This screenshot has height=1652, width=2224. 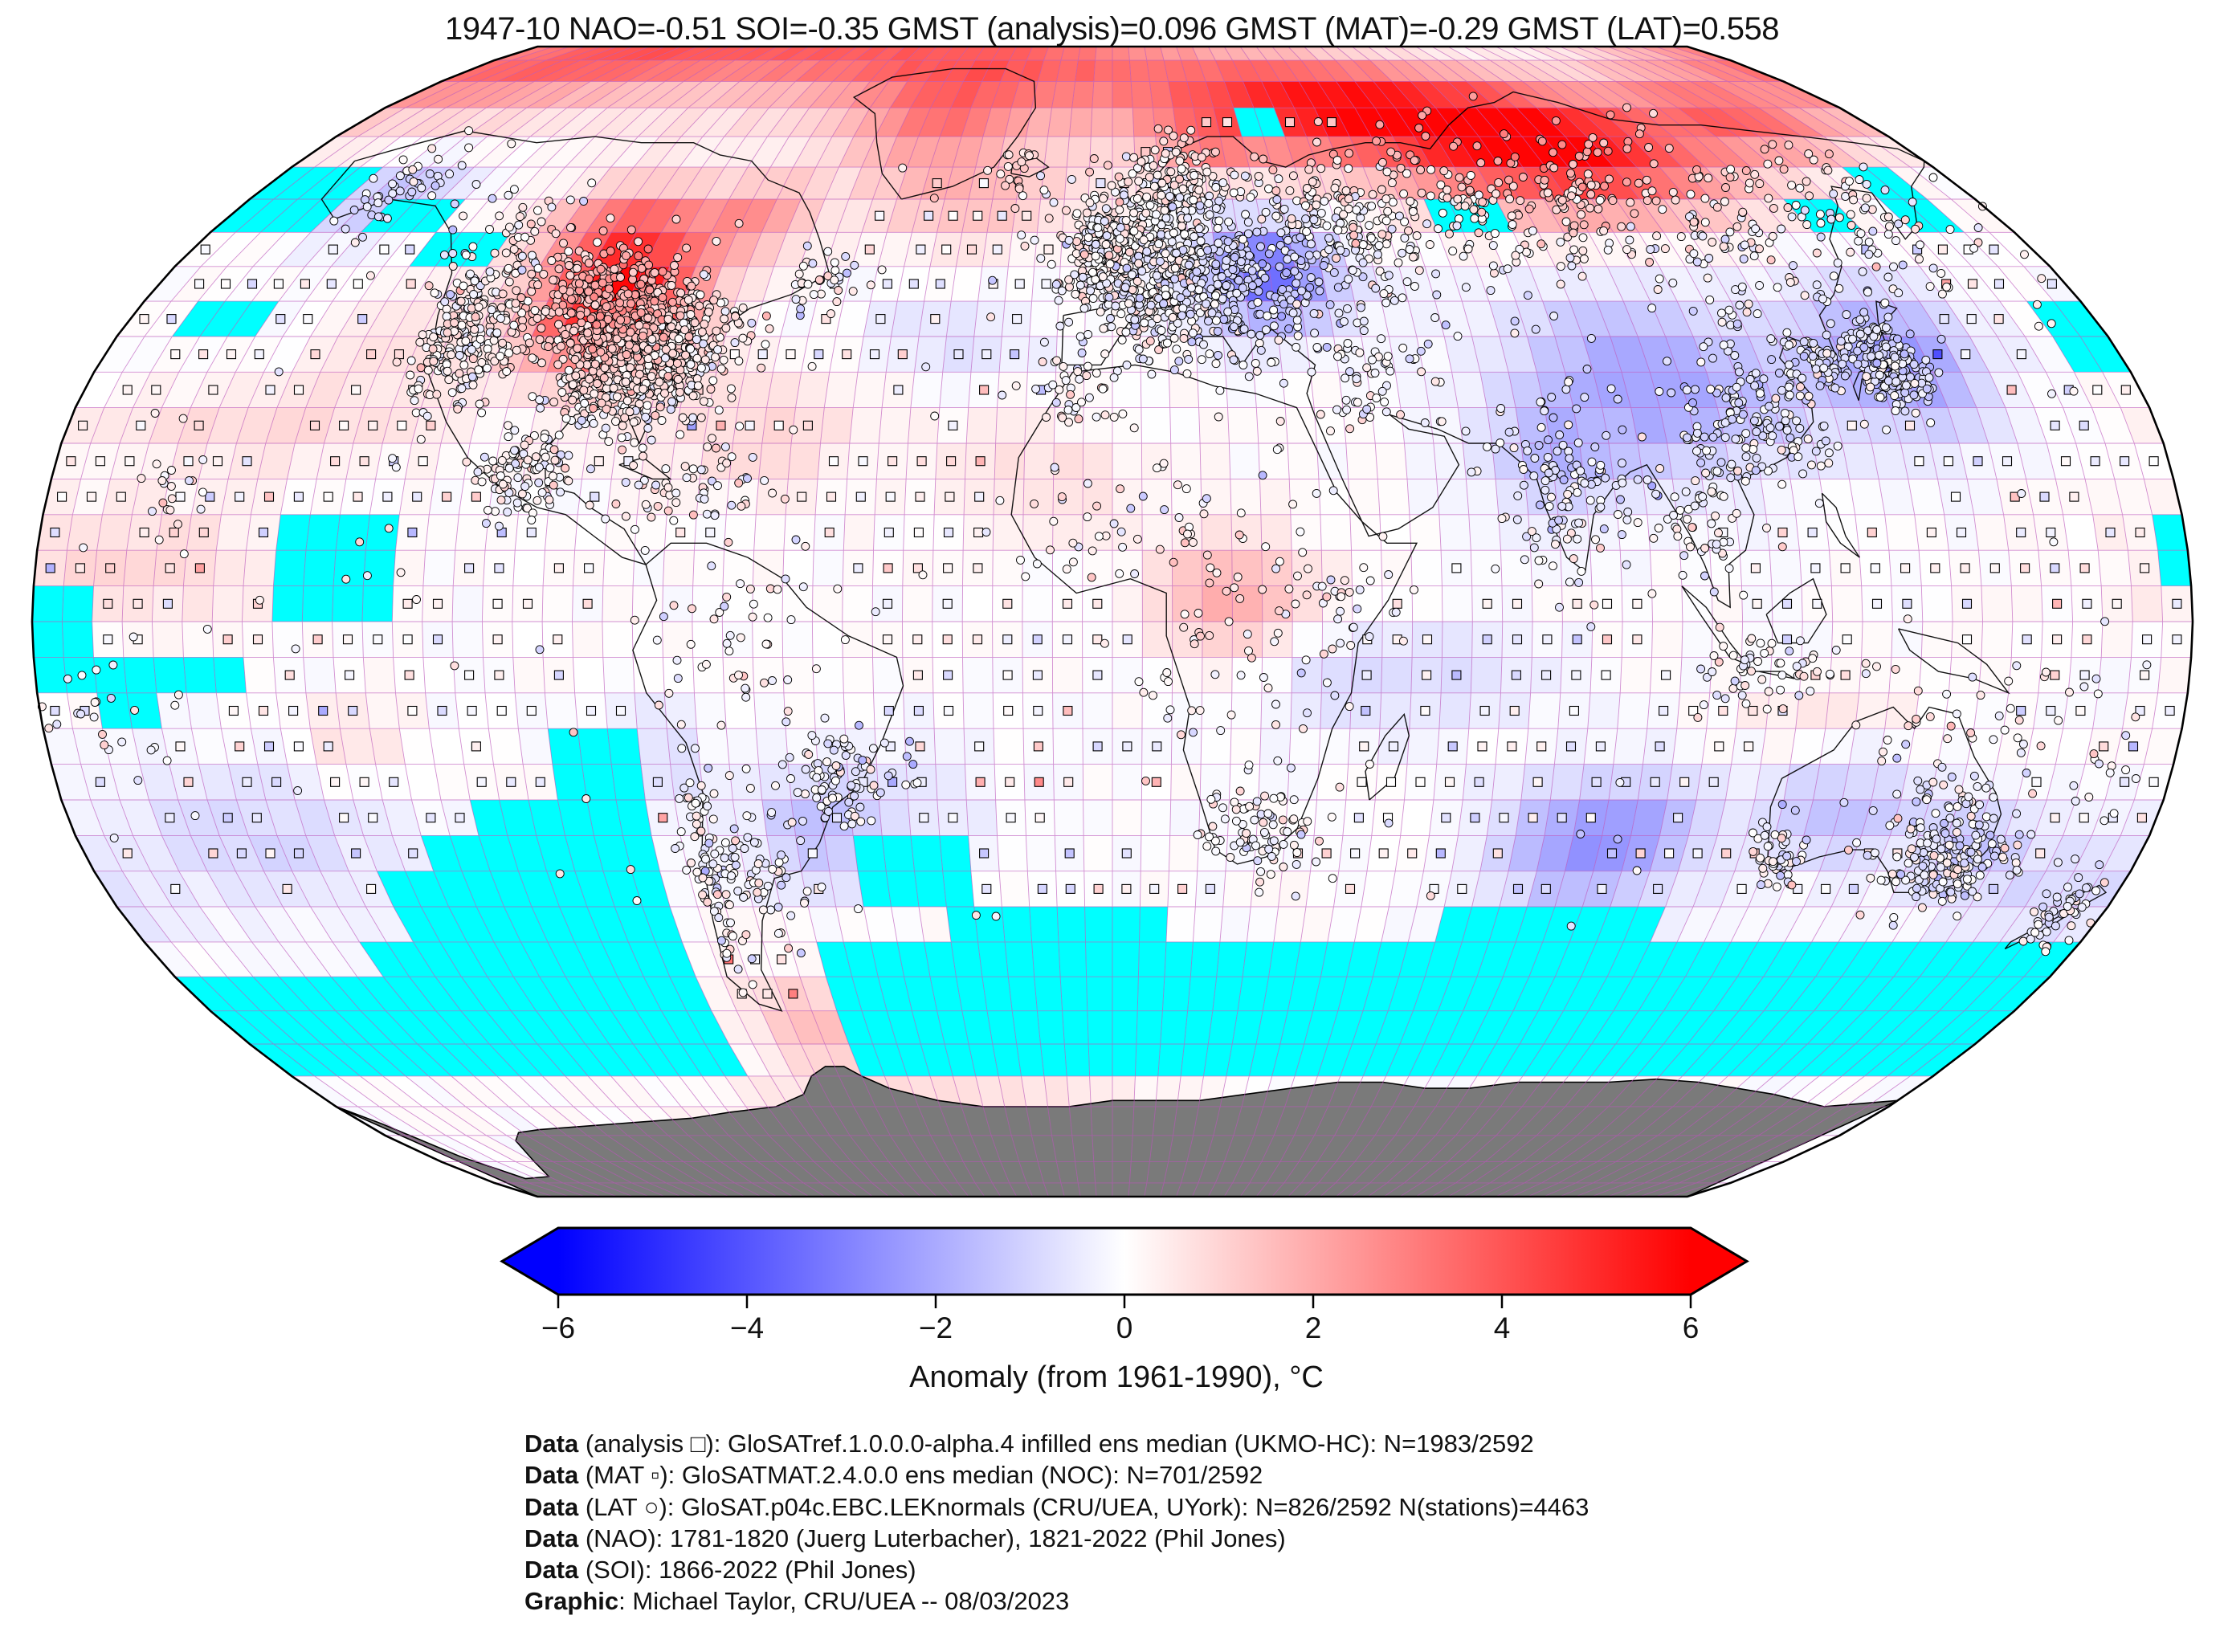 What do you see at coordinates (720, 1570) in the screenshot?
I see `caption-line-soi: Data (SOI): 1866-2022 (Phil Jones)` at bounding box center [720, 1570].